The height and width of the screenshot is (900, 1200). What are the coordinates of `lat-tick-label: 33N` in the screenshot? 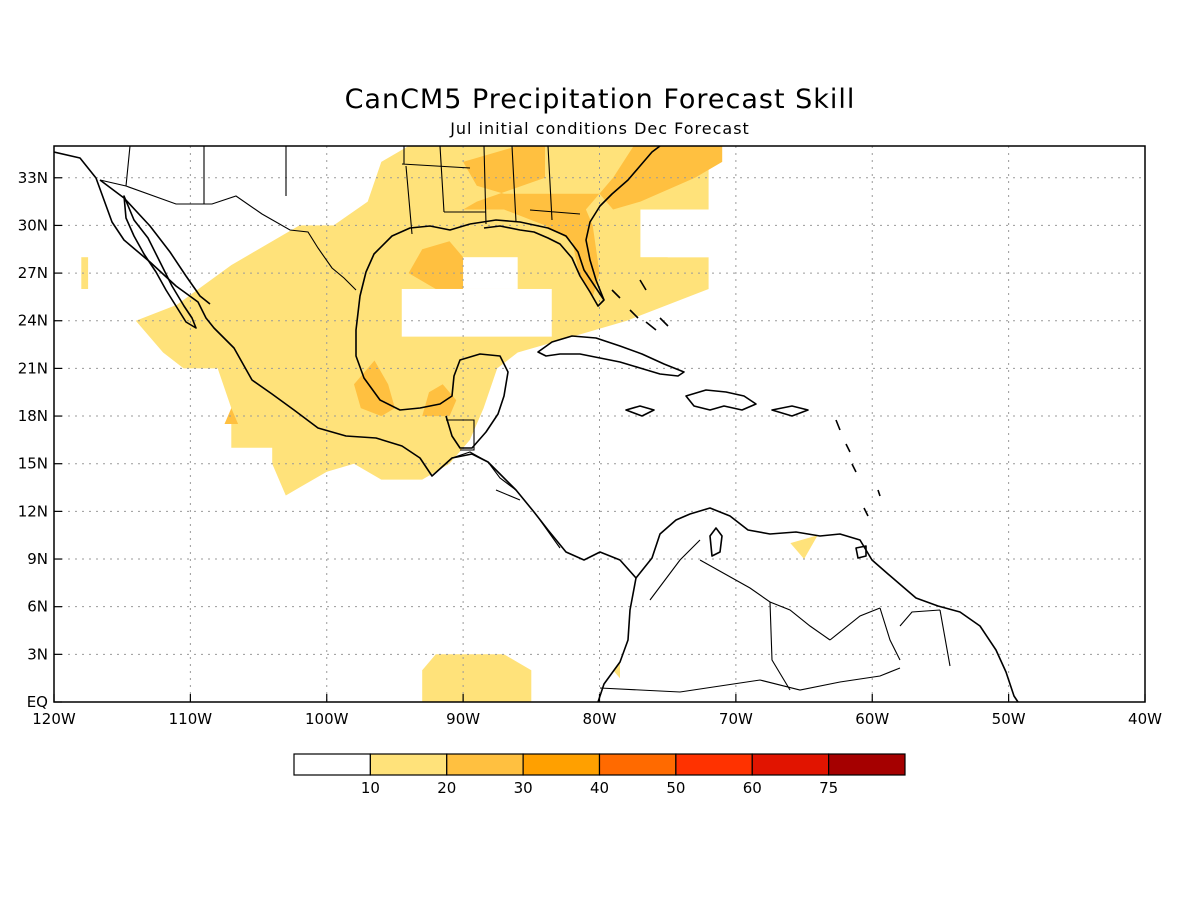 It's located at (33, 178).